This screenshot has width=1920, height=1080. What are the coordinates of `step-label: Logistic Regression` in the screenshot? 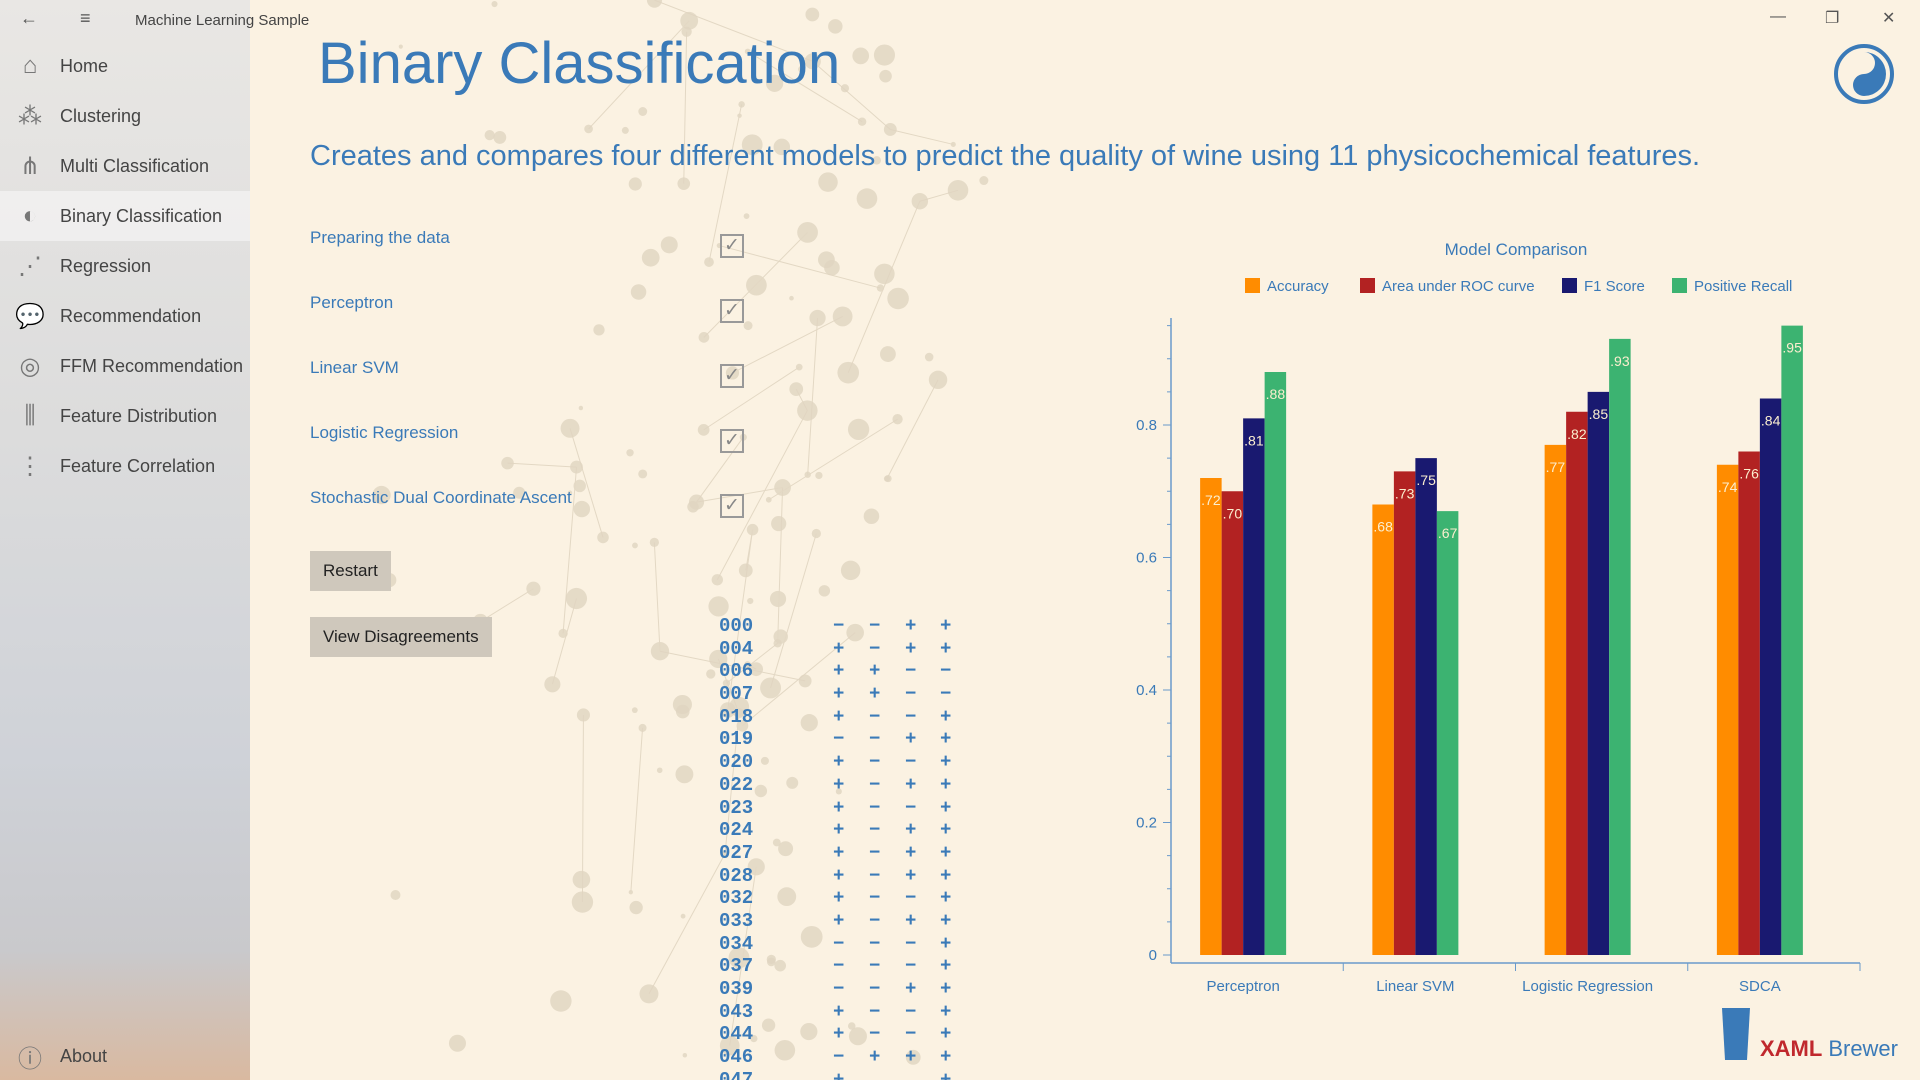 It's located at (384, 432).